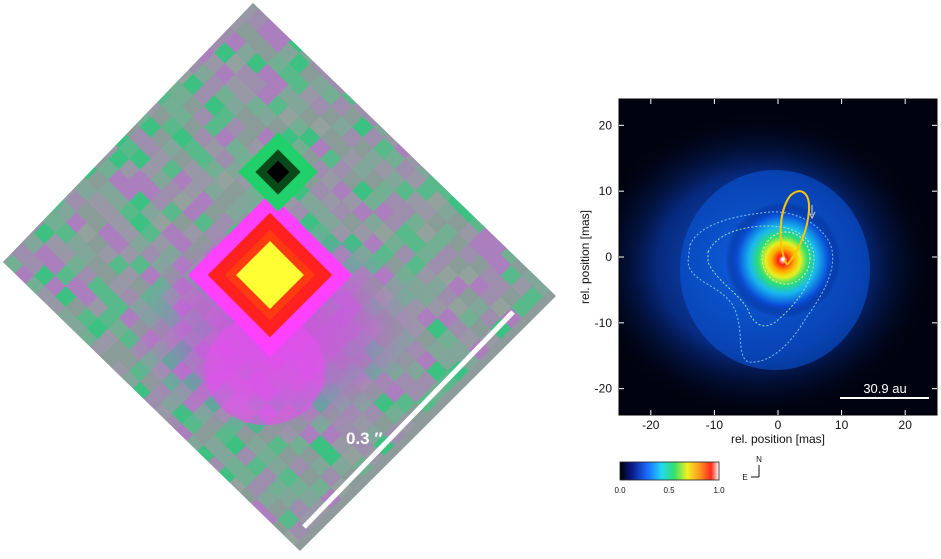  What do you see at coordinates (842, 425) in the screenshot?
I see `x-tick-label: 10` at bounding box center [842, 425].